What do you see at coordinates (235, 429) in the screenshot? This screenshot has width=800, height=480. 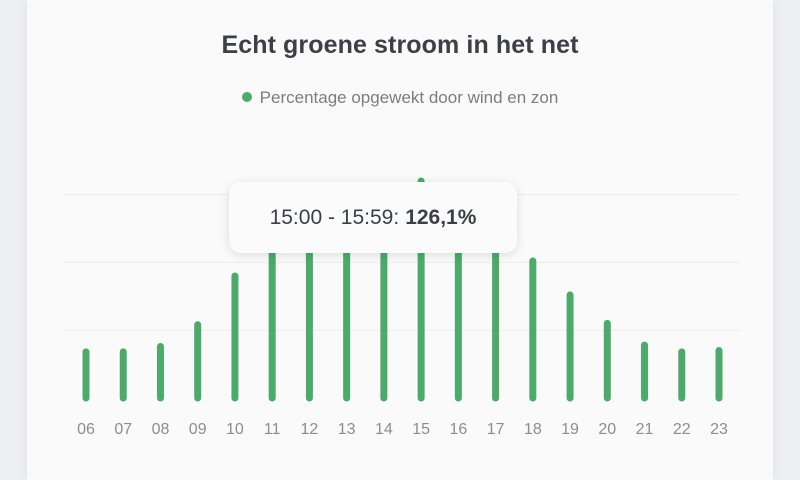 I see `x-tick-label: 10` at bounding box center [235, 429].